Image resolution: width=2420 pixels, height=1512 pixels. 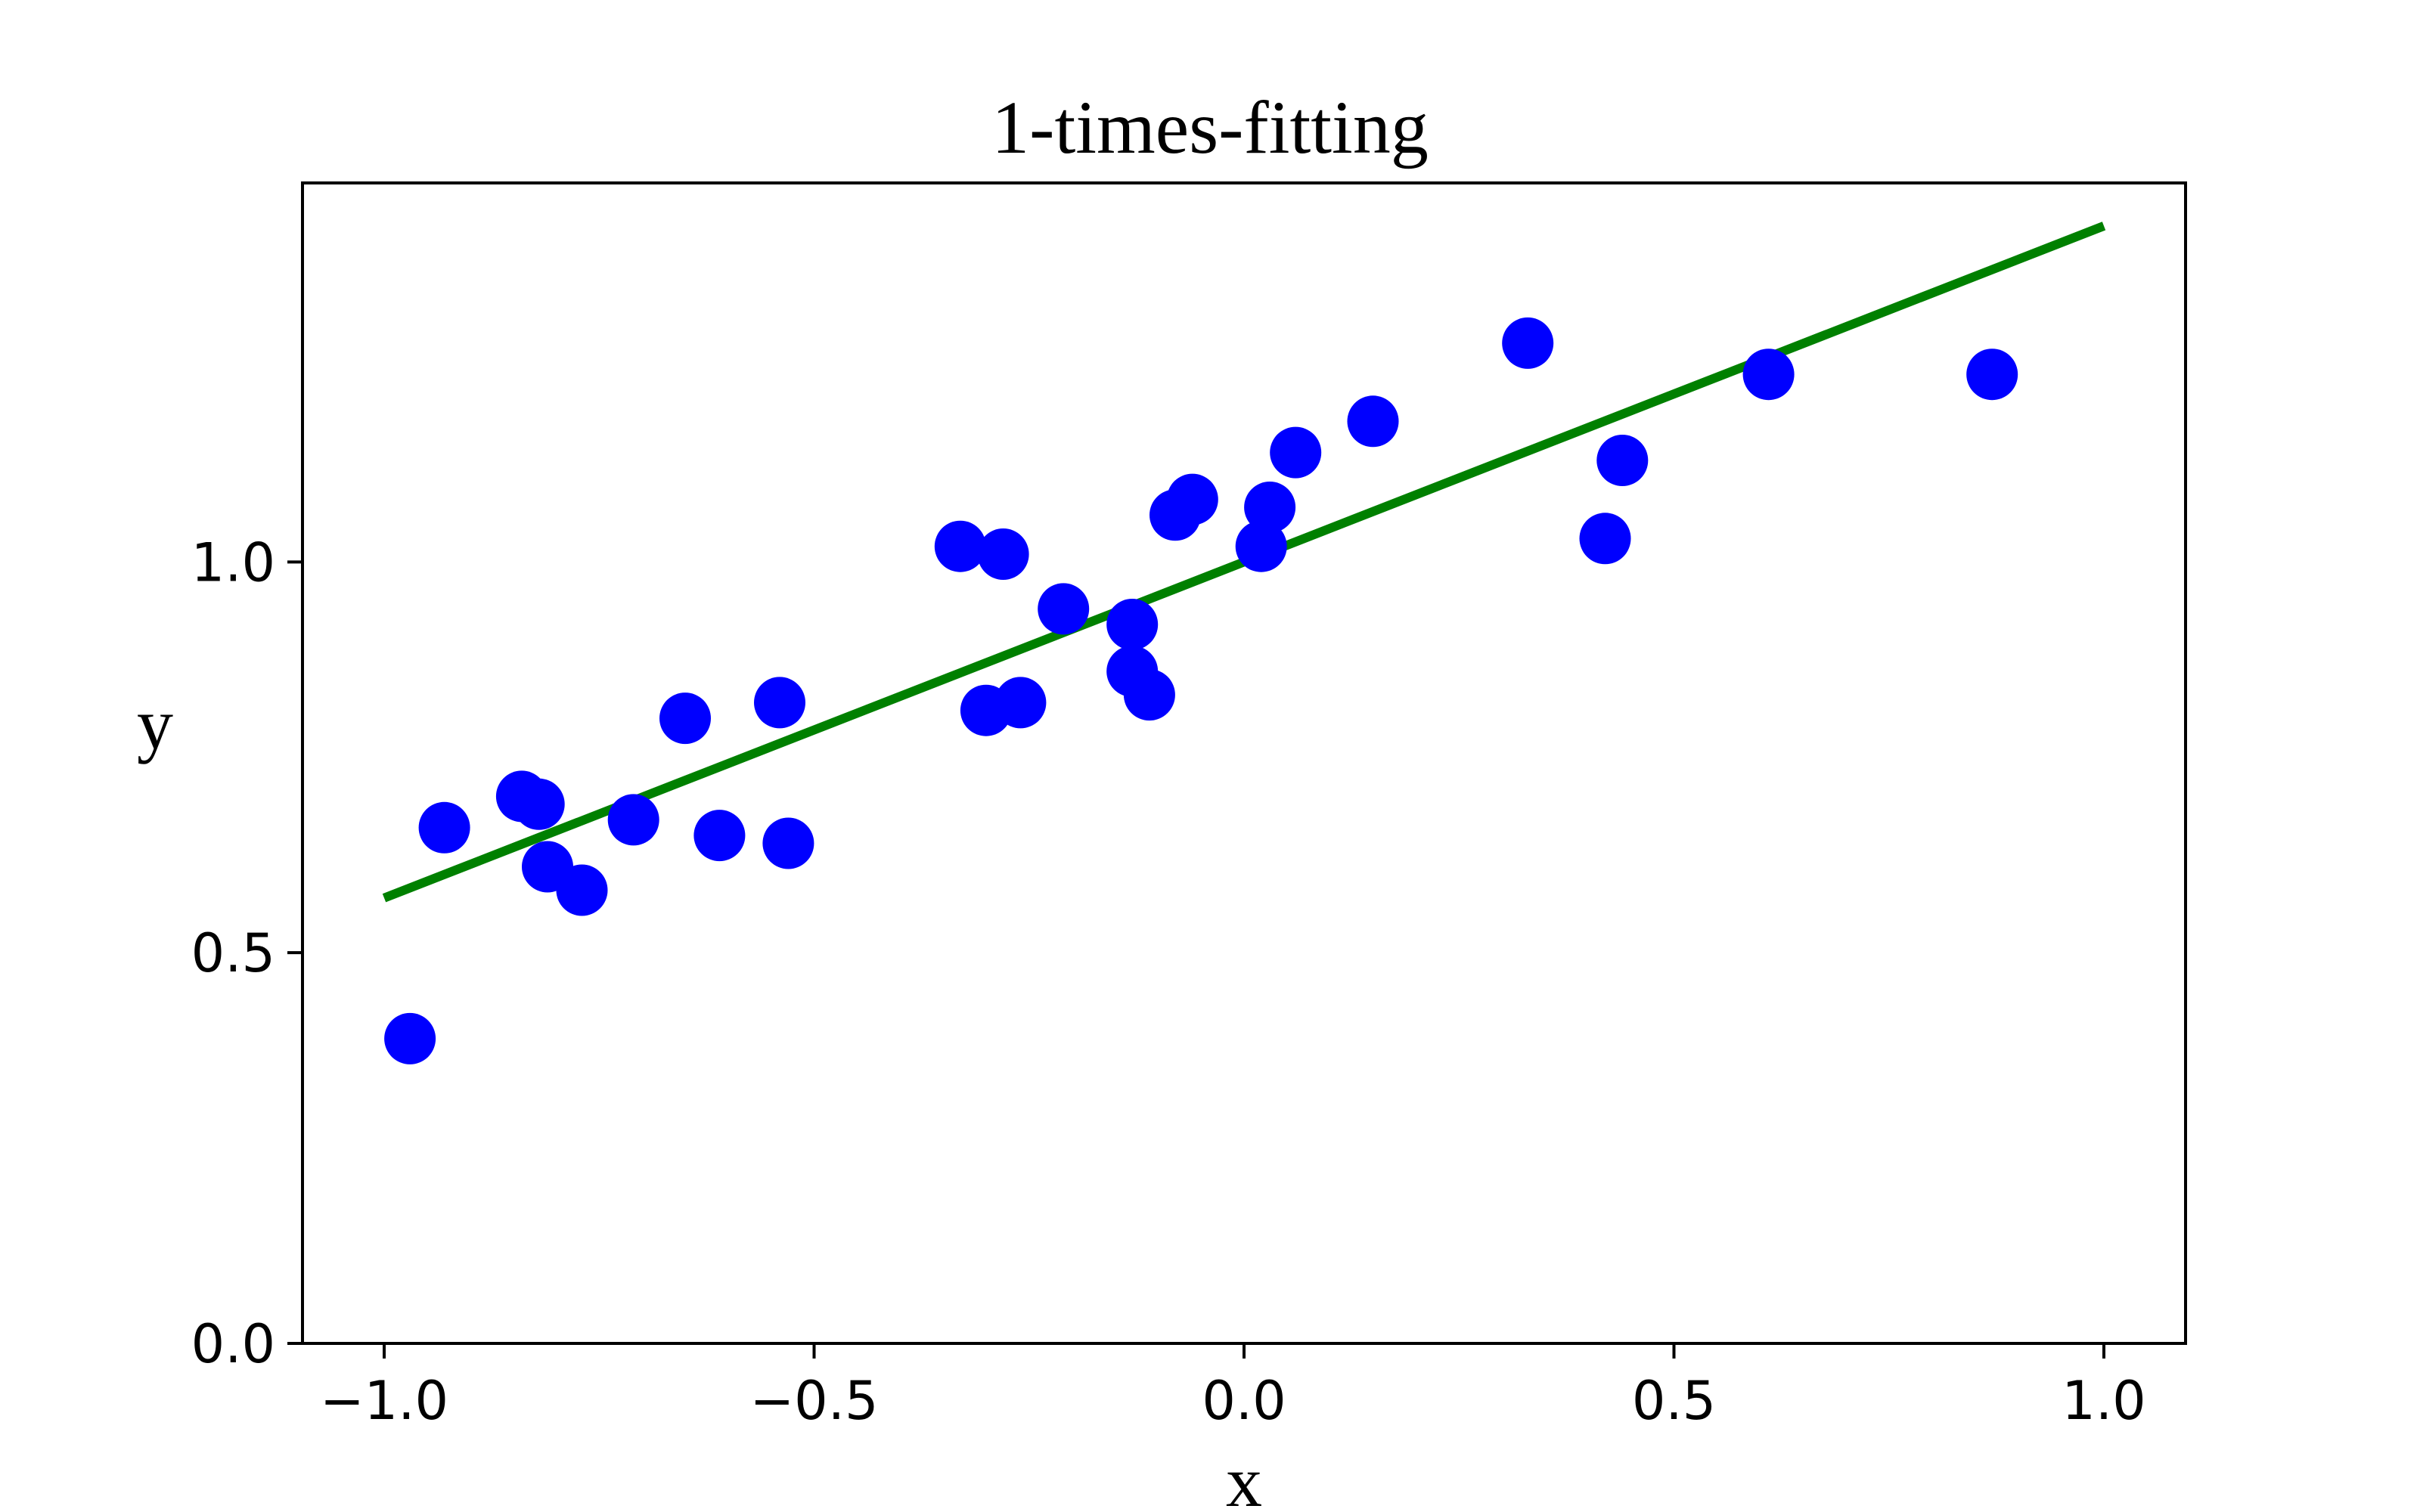 I want to click on x-tick-label: 0.0, so click(x=1244, y=1401).